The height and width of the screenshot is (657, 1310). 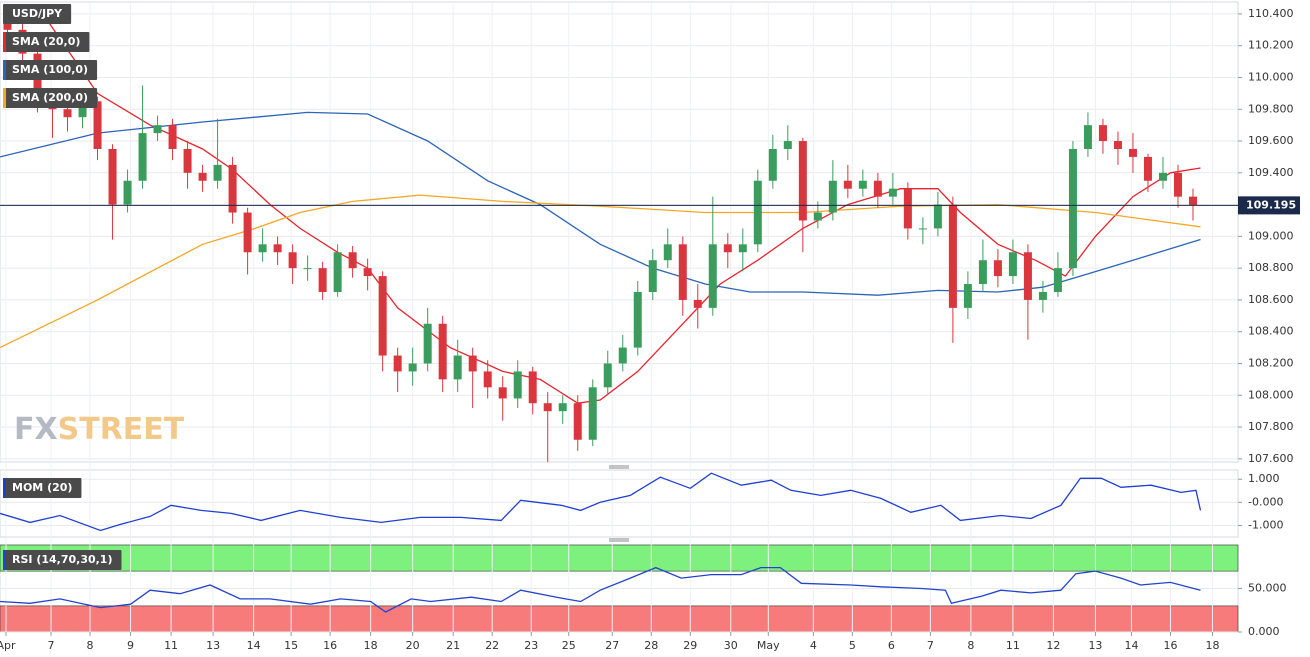 I want to click on x-tick-label: 20, so click(x=413, y=645).